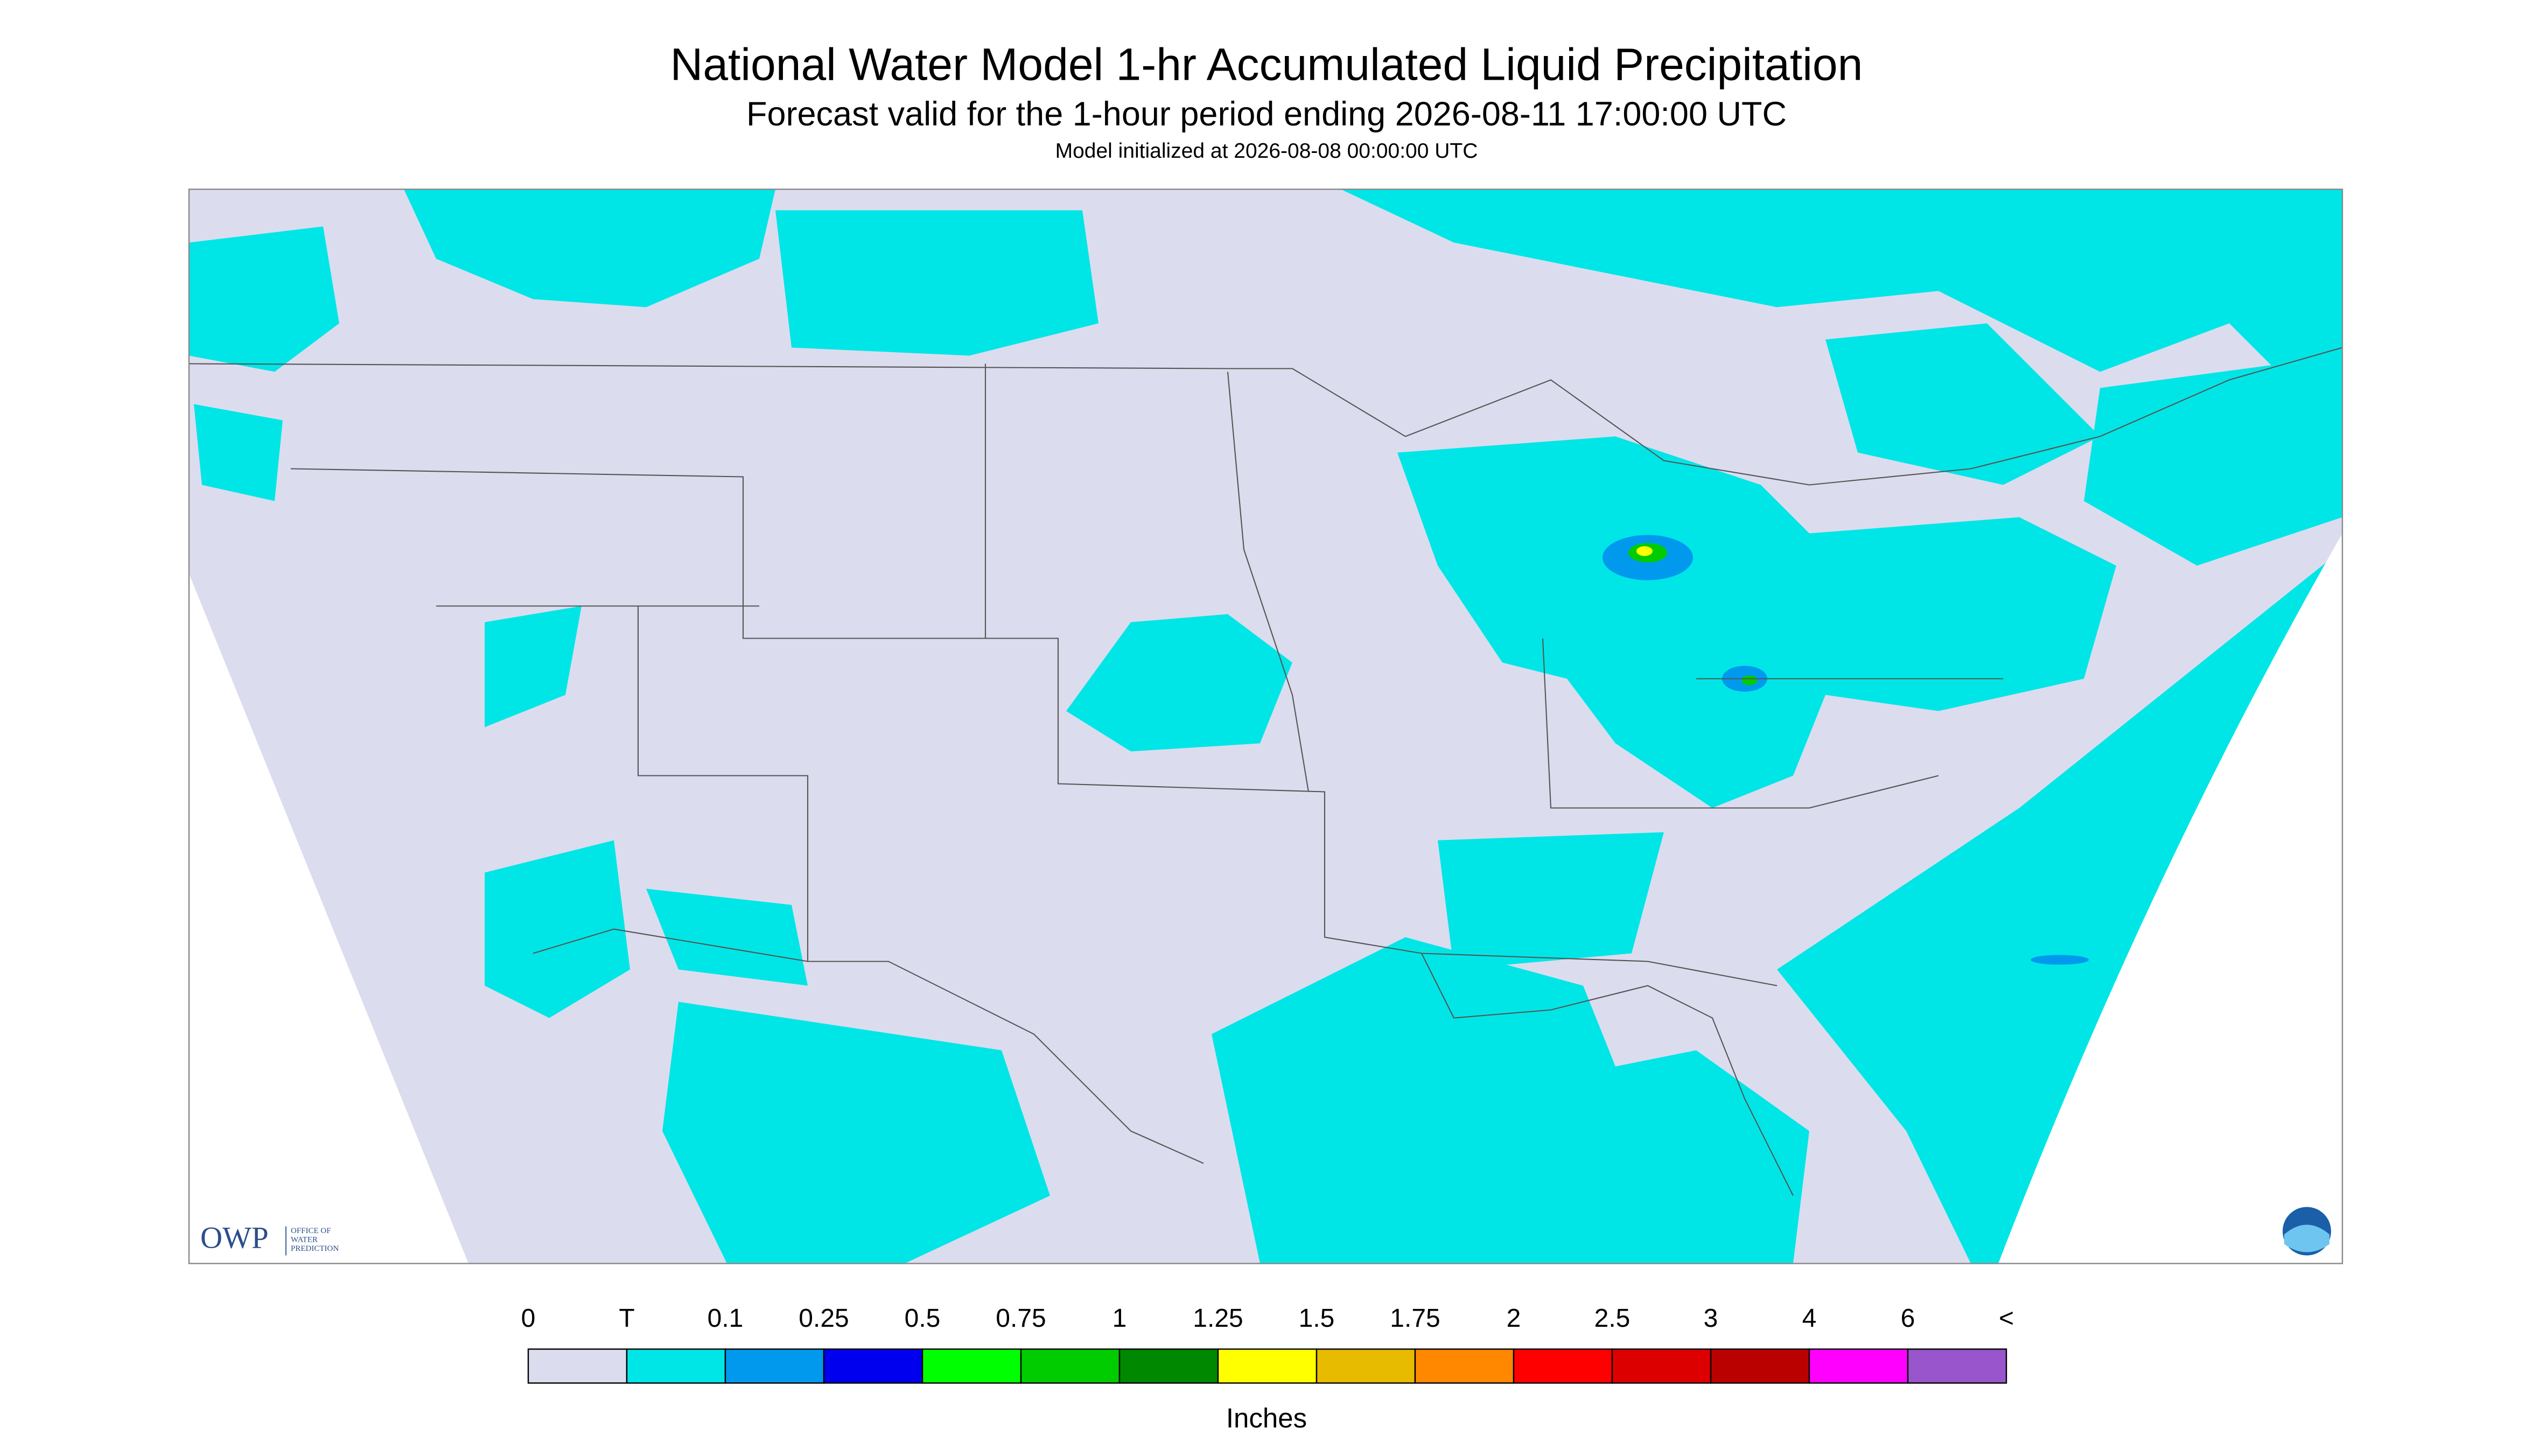 This screenshot has height=1456, width=2533. I want to click on logo-line: PREDICTION, so click(315, 1248).